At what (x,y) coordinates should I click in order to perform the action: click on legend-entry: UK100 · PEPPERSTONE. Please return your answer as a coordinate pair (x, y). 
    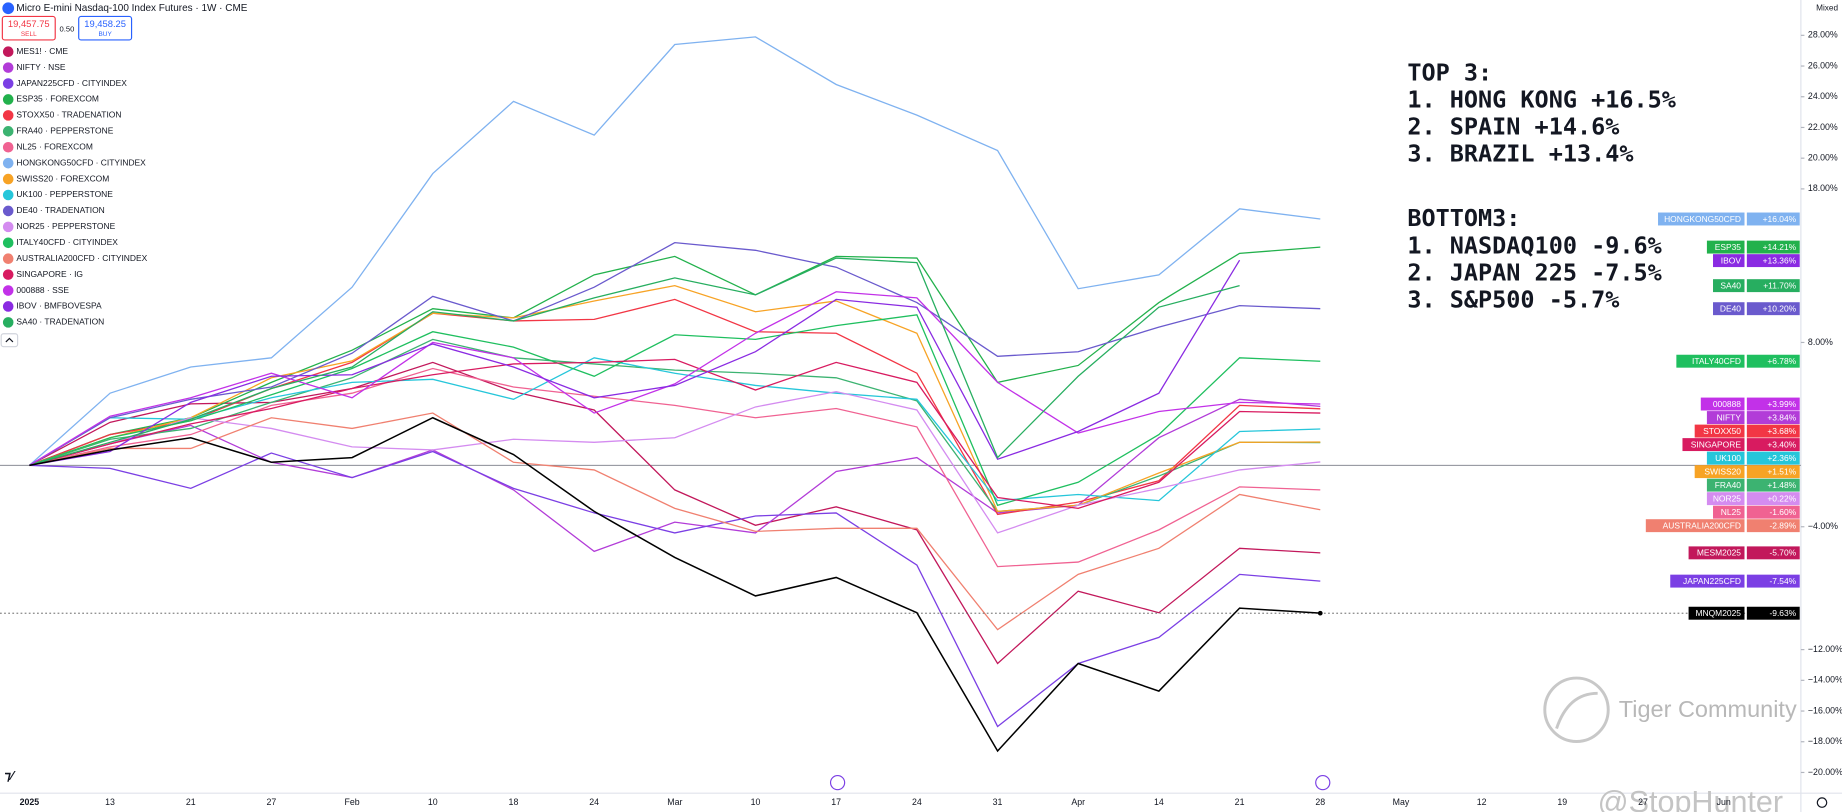
    Looking at the image, I should click on (64, 194).